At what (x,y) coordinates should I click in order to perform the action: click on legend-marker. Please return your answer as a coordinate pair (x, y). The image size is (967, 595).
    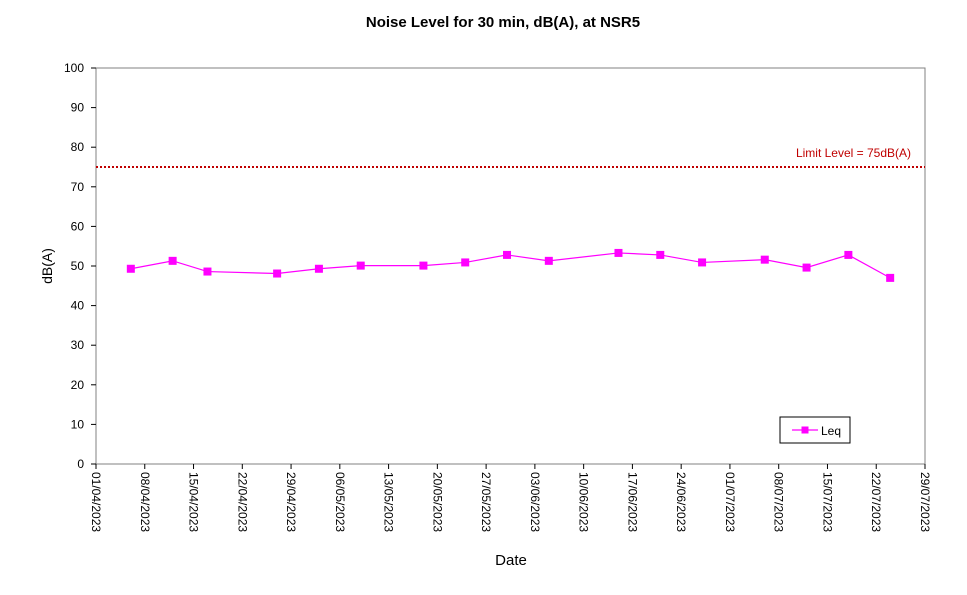
    Looking at the image, I should click on (805, 430).